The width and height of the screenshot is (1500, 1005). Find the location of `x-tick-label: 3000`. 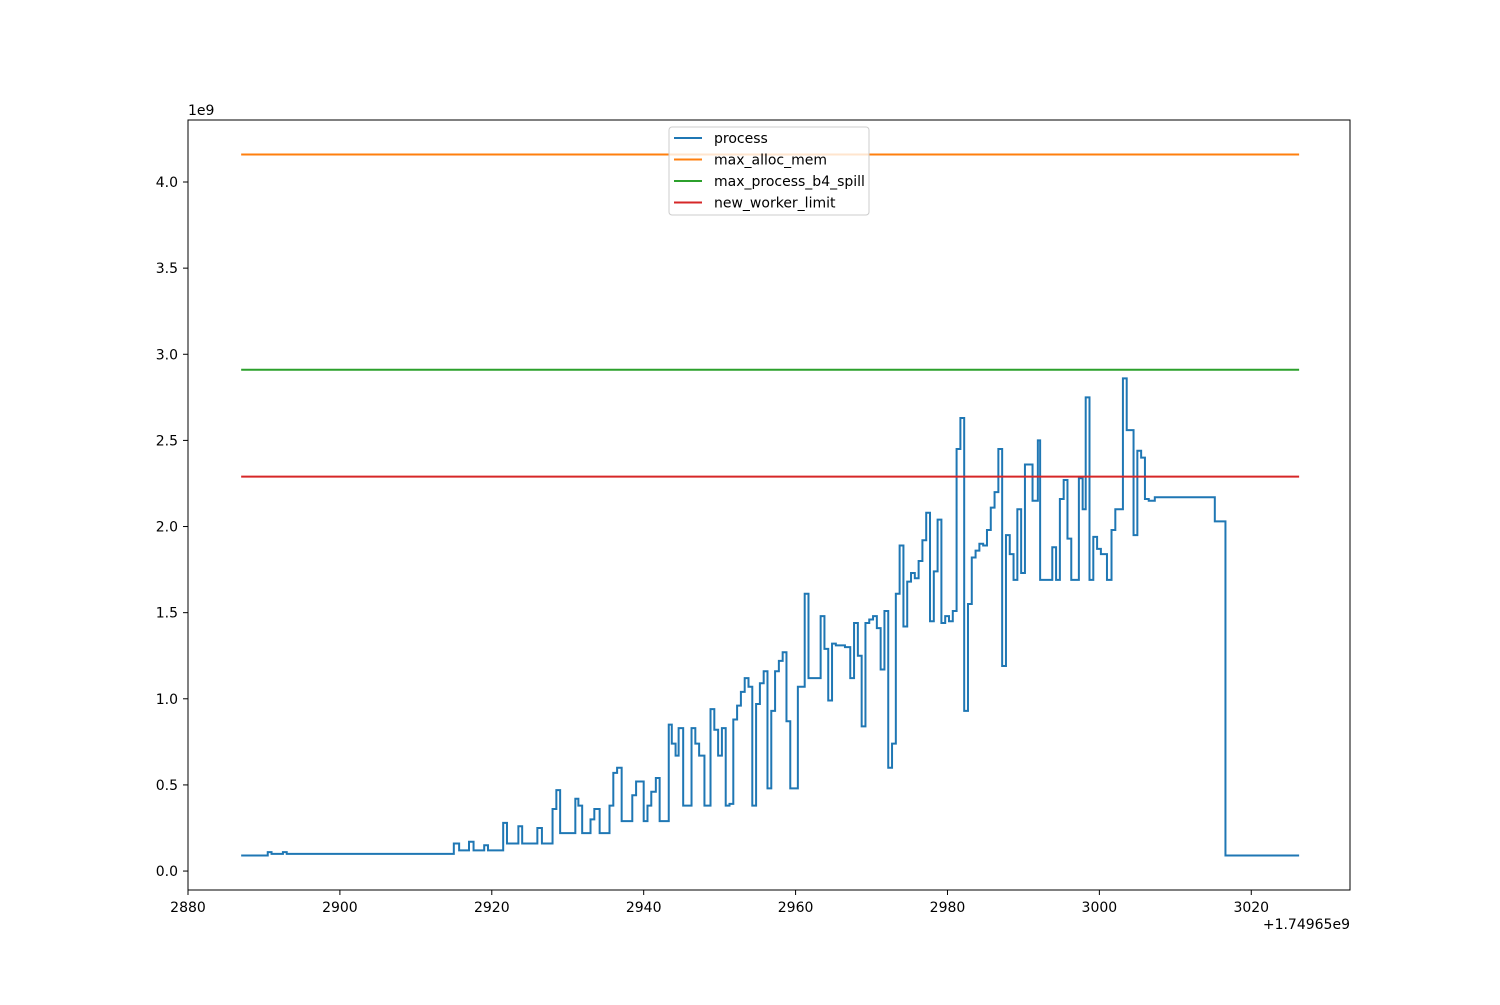

x-tick-label: 3000 is located at coordinates (1100, 908).